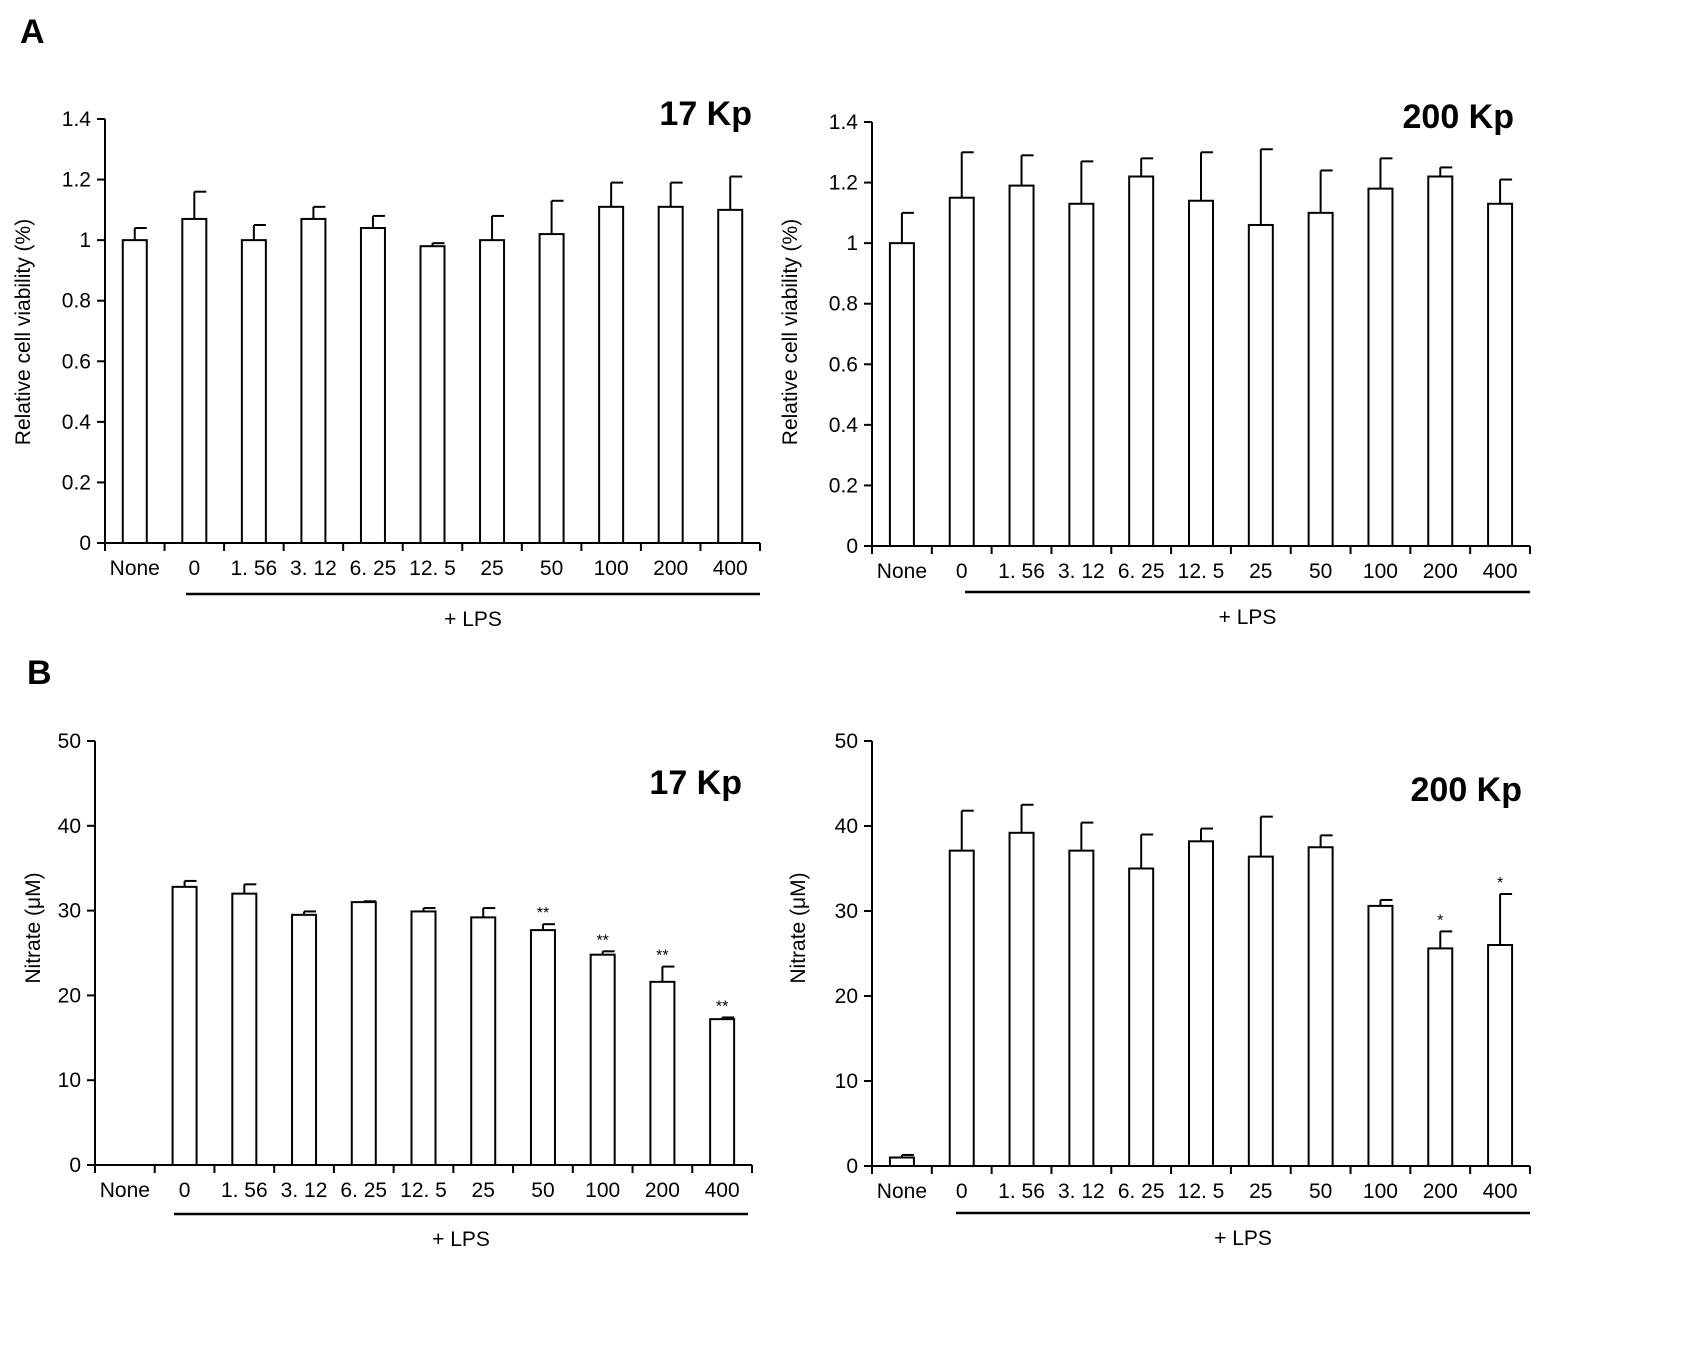 Image resolution: width=1686 pixels, height=1360 pixels. I want to click on x-tick-label: 50, so click(542, 1190).